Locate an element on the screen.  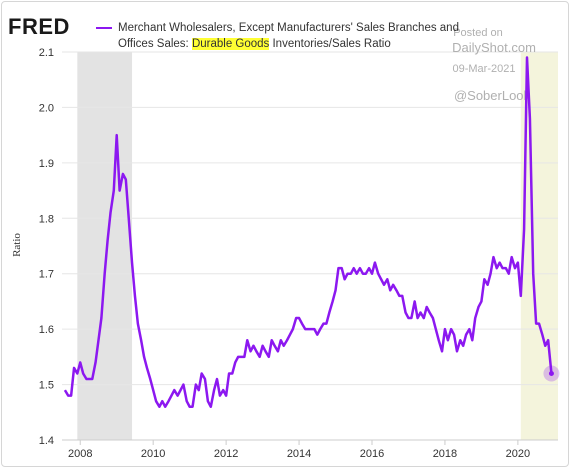
legend-swatch is located at coordinates (104, 28).